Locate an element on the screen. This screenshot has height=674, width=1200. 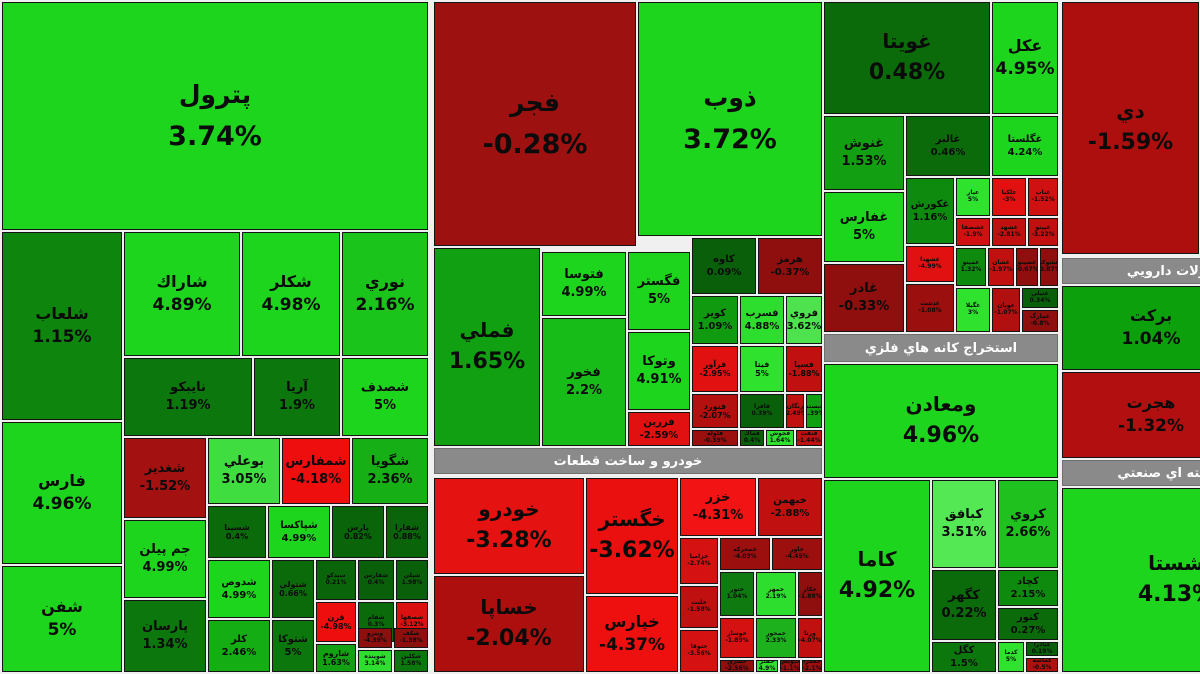
treemap-tile: فيتا 5% is located at coordinates (762, 369).